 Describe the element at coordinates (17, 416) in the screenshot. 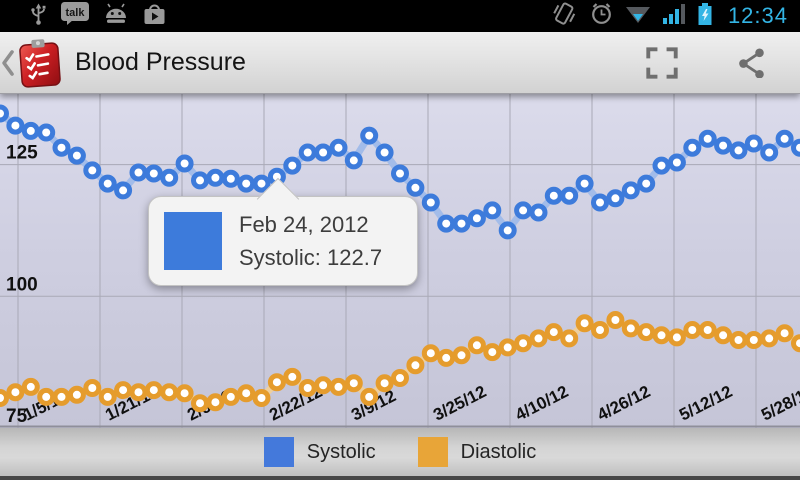

I see `svg-text: 75` at that location.